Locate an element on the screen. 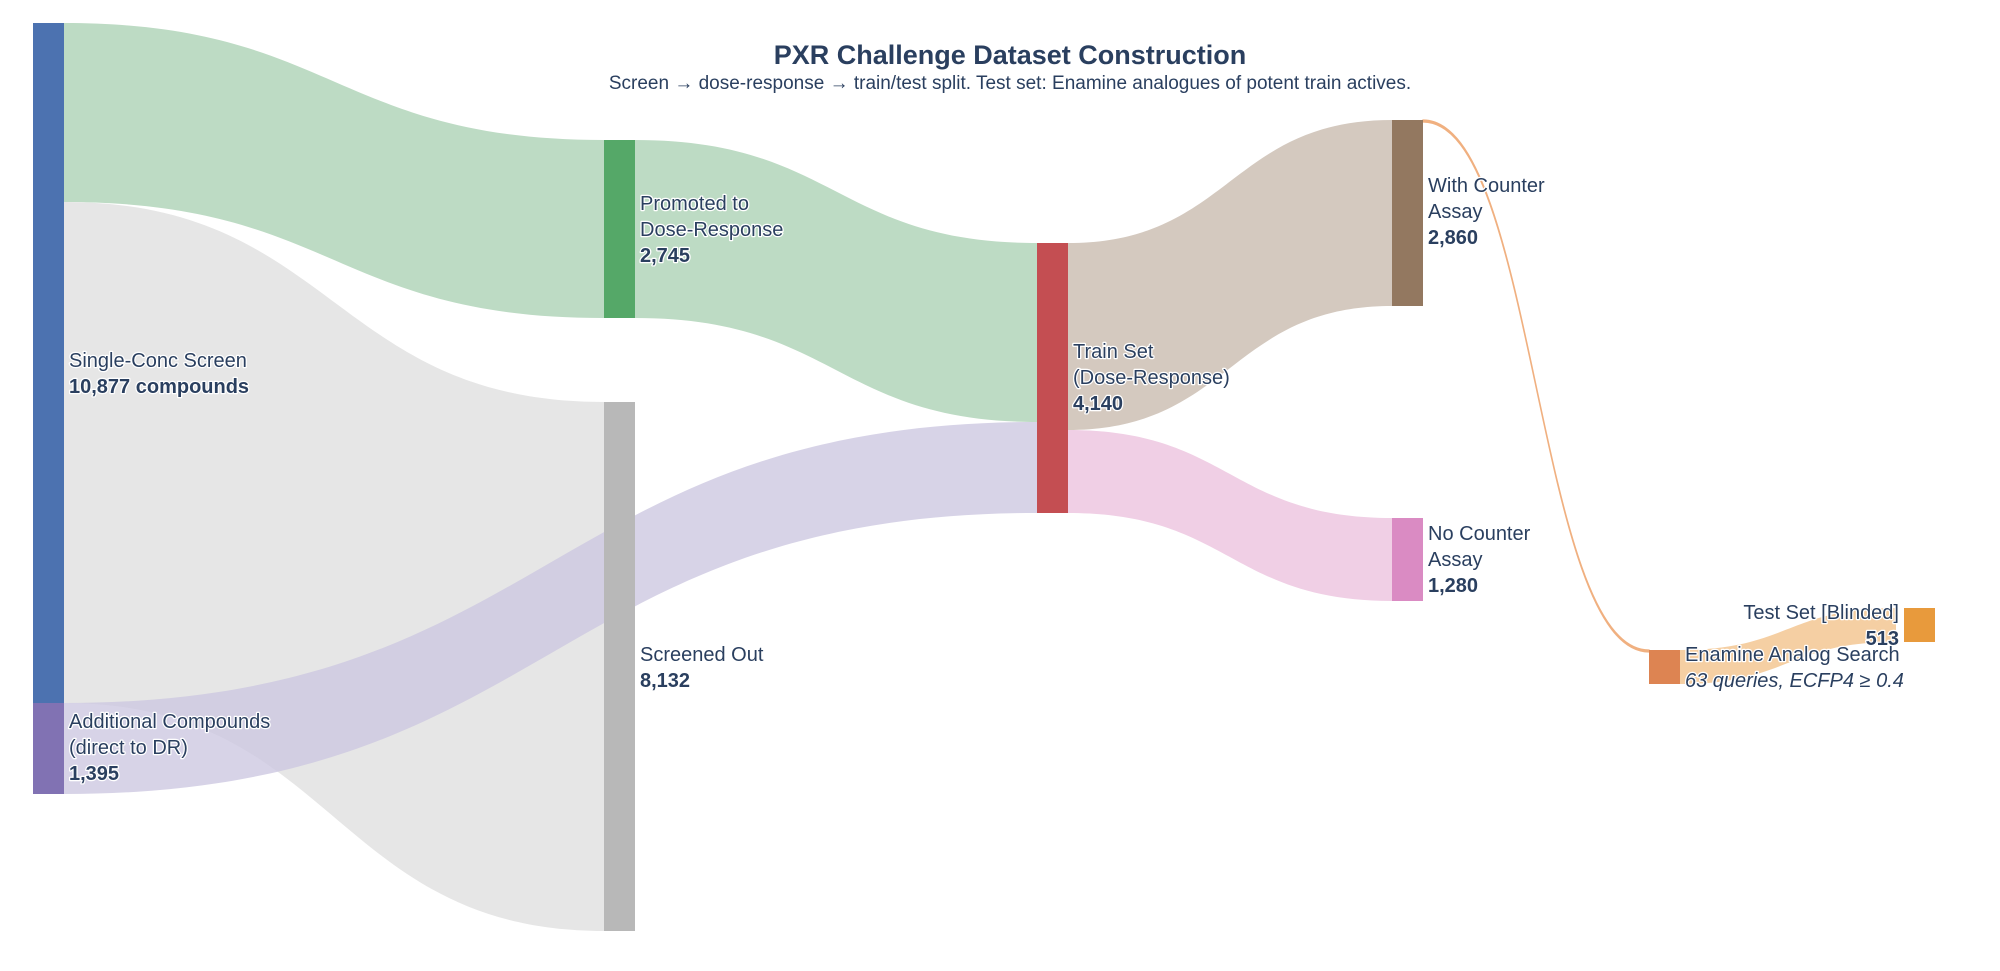  node-test is located at coordinates (1919, 625).